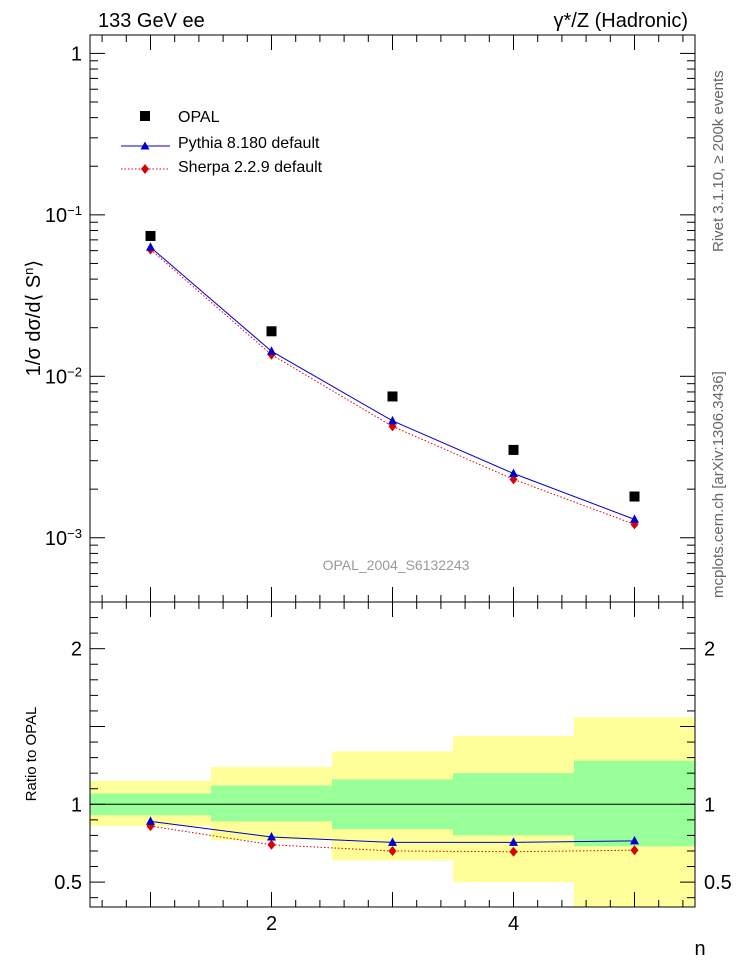  What do you see at coordinates (31, 754) in the screenshot?
I see `ratio-ylabel: Ratio to OPAL` at bounding box center [31, 754].